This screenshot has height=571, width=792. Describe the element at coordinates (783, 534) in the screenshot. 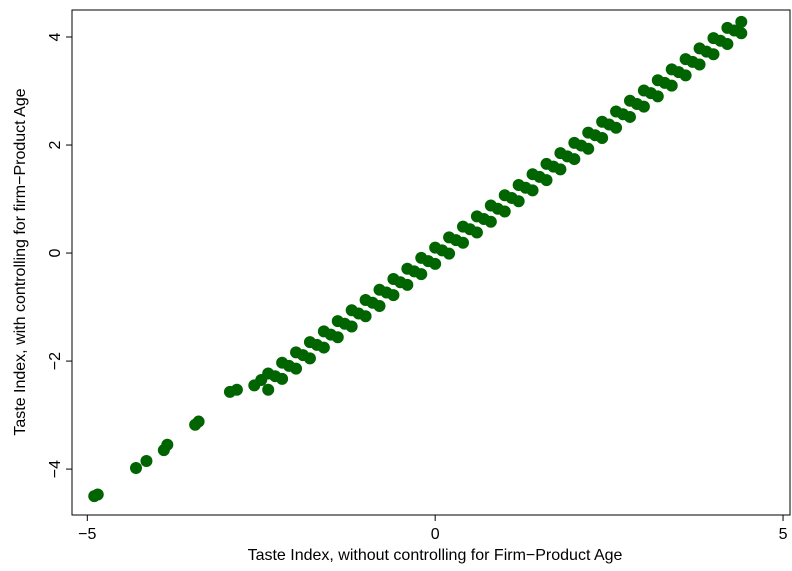

I see `x-tick-label: 5` at that location.